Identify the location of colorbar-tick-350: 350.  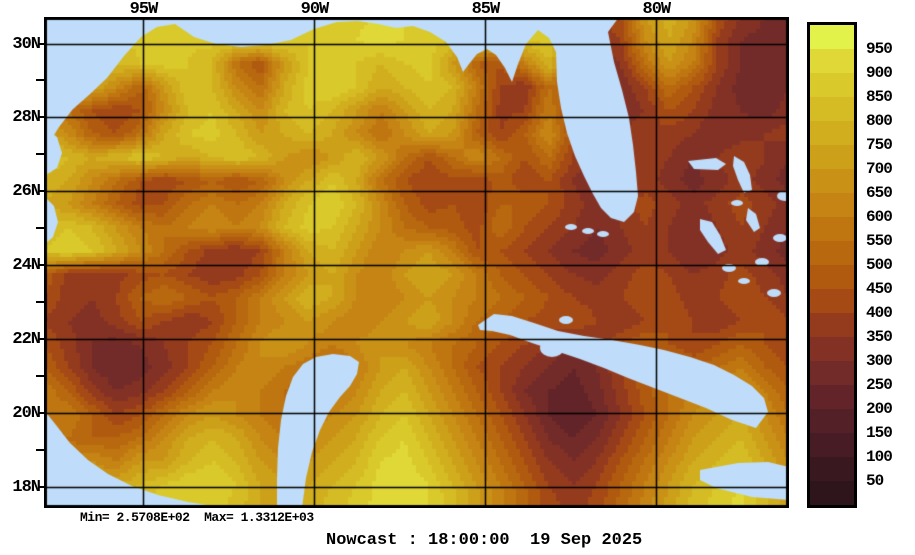
(879, 337).